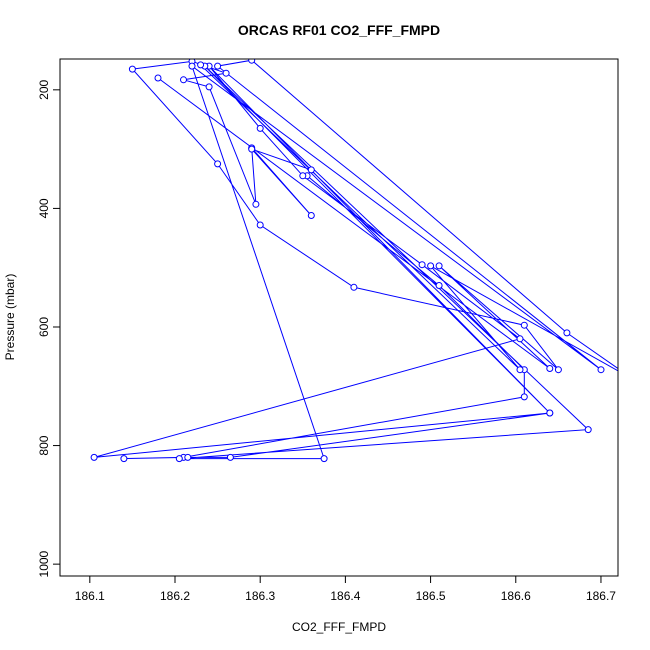 The width and height of the screenshot is (650, 650). What do you see at coordinates (44, 208) in the screenshot?
I see `y-tick-label: 400` at bounding box center [44, 208].